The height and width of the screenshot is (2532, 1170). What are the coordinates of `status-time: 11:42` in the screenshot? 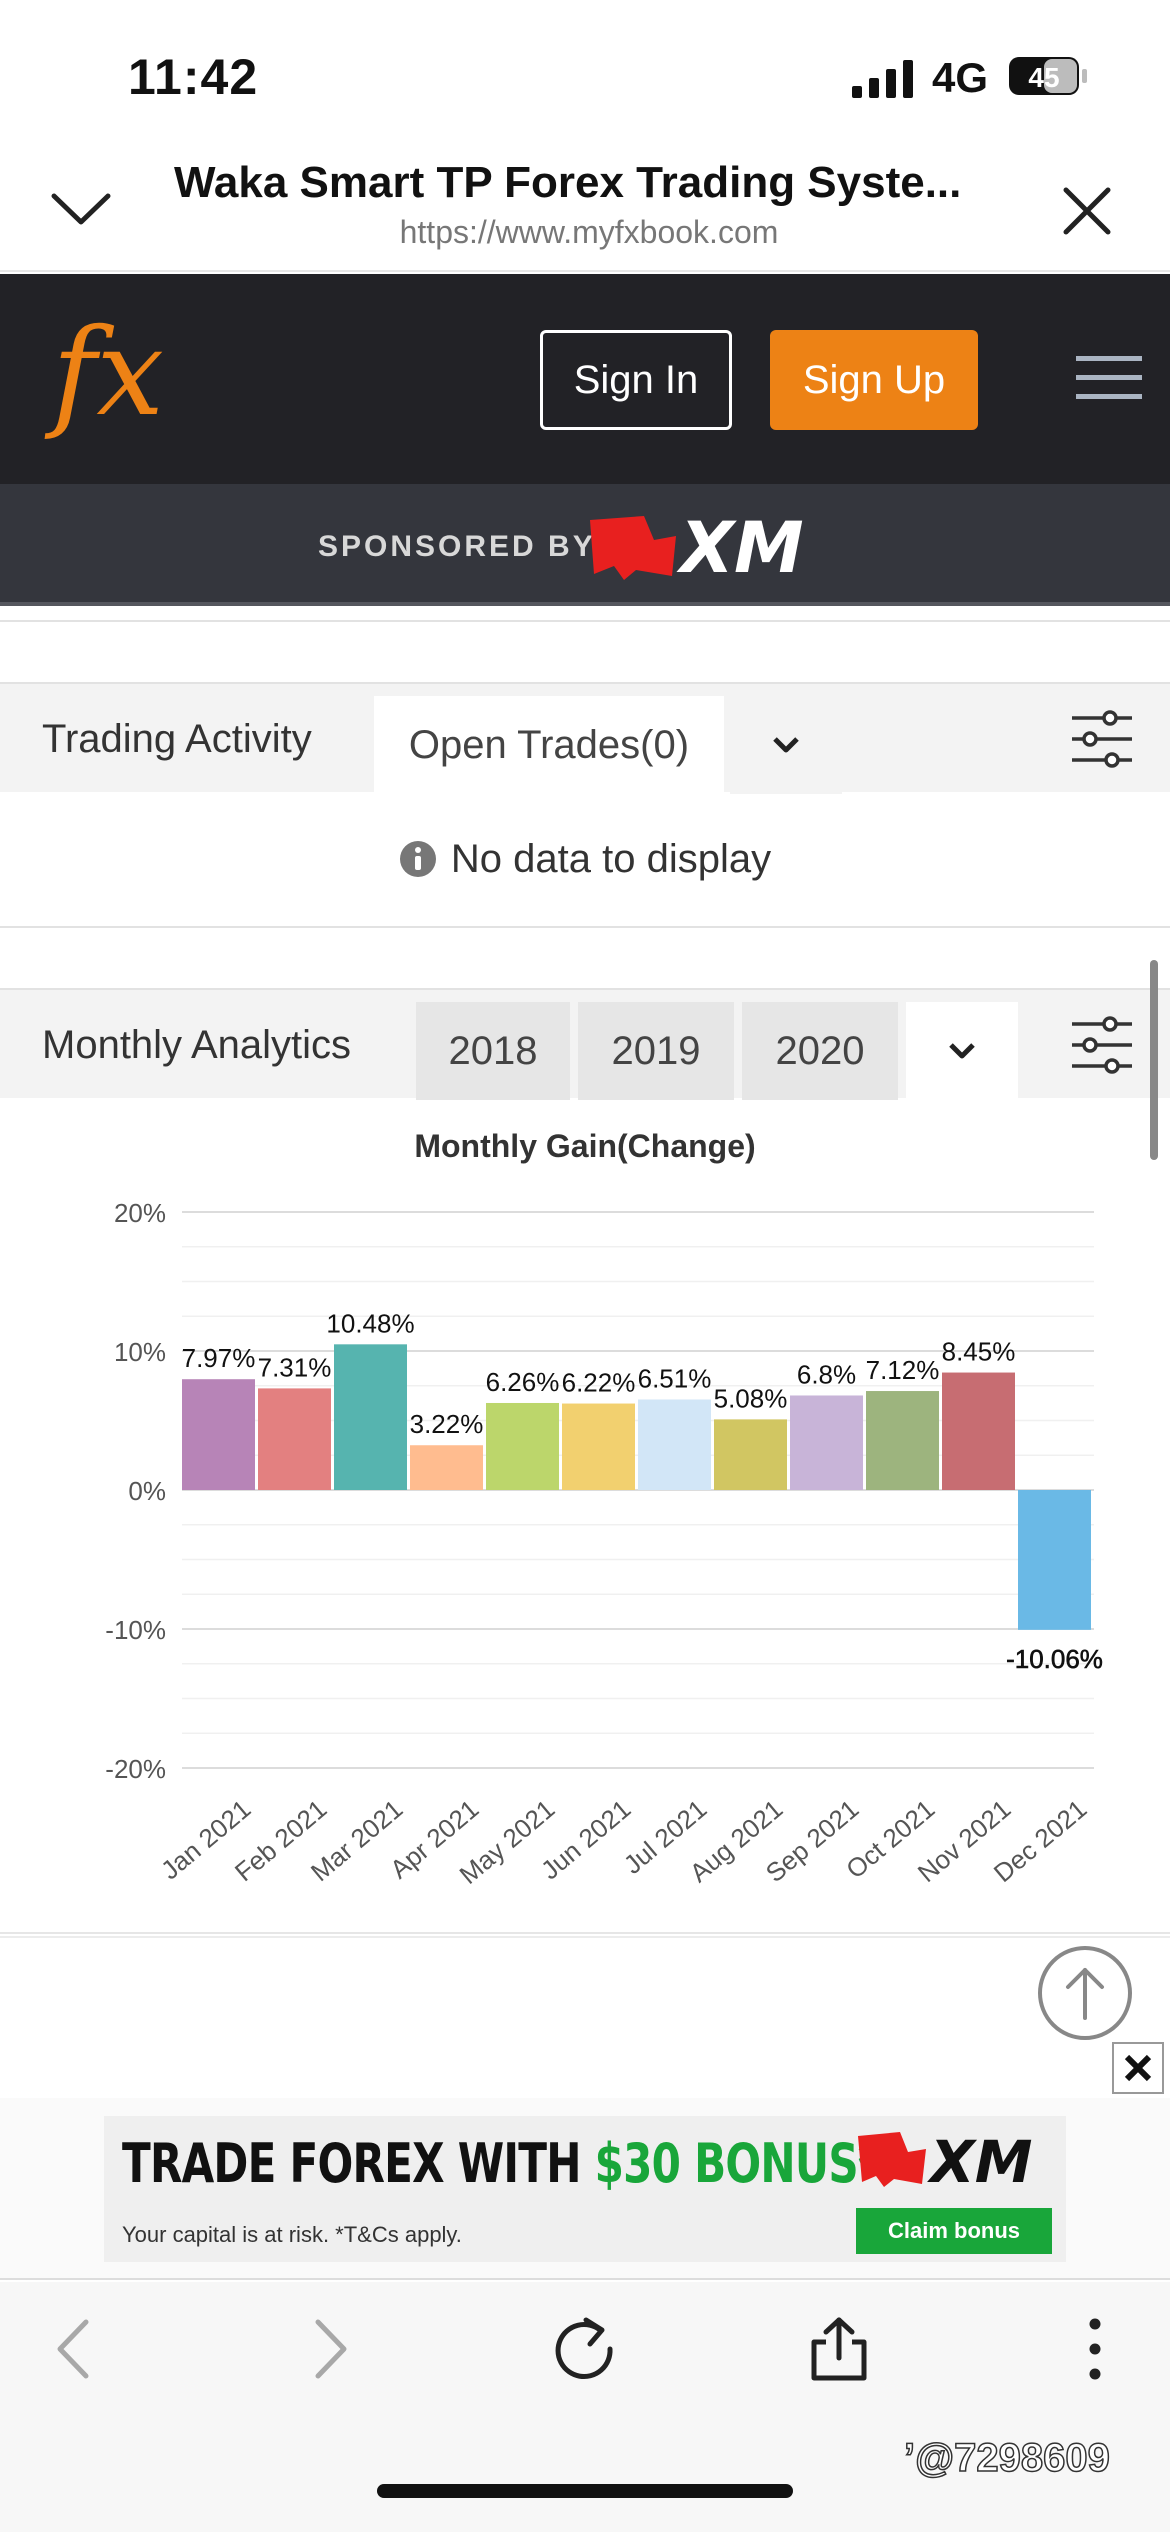 It's located at (193, 77).